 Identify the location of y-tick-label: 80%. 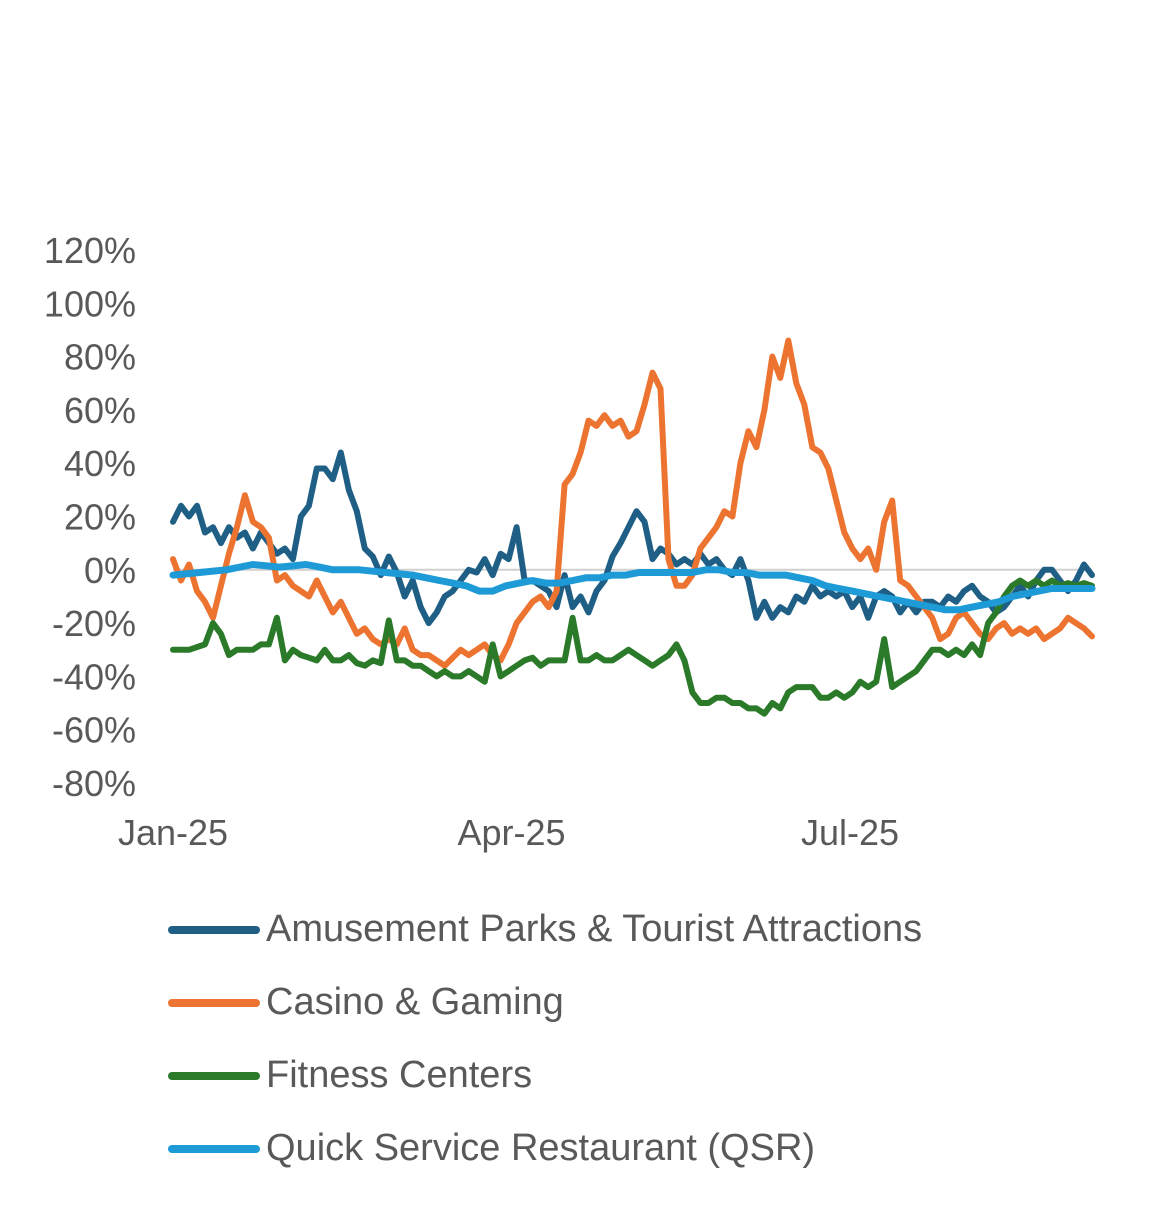
(100, 357).